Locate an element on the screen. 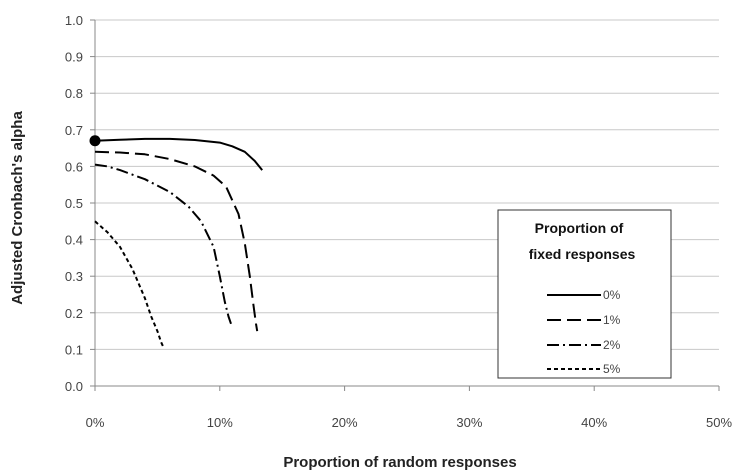 This screenshot has width=739, height=474. x-tick-label: 50% is located at coordinates (719, 422).